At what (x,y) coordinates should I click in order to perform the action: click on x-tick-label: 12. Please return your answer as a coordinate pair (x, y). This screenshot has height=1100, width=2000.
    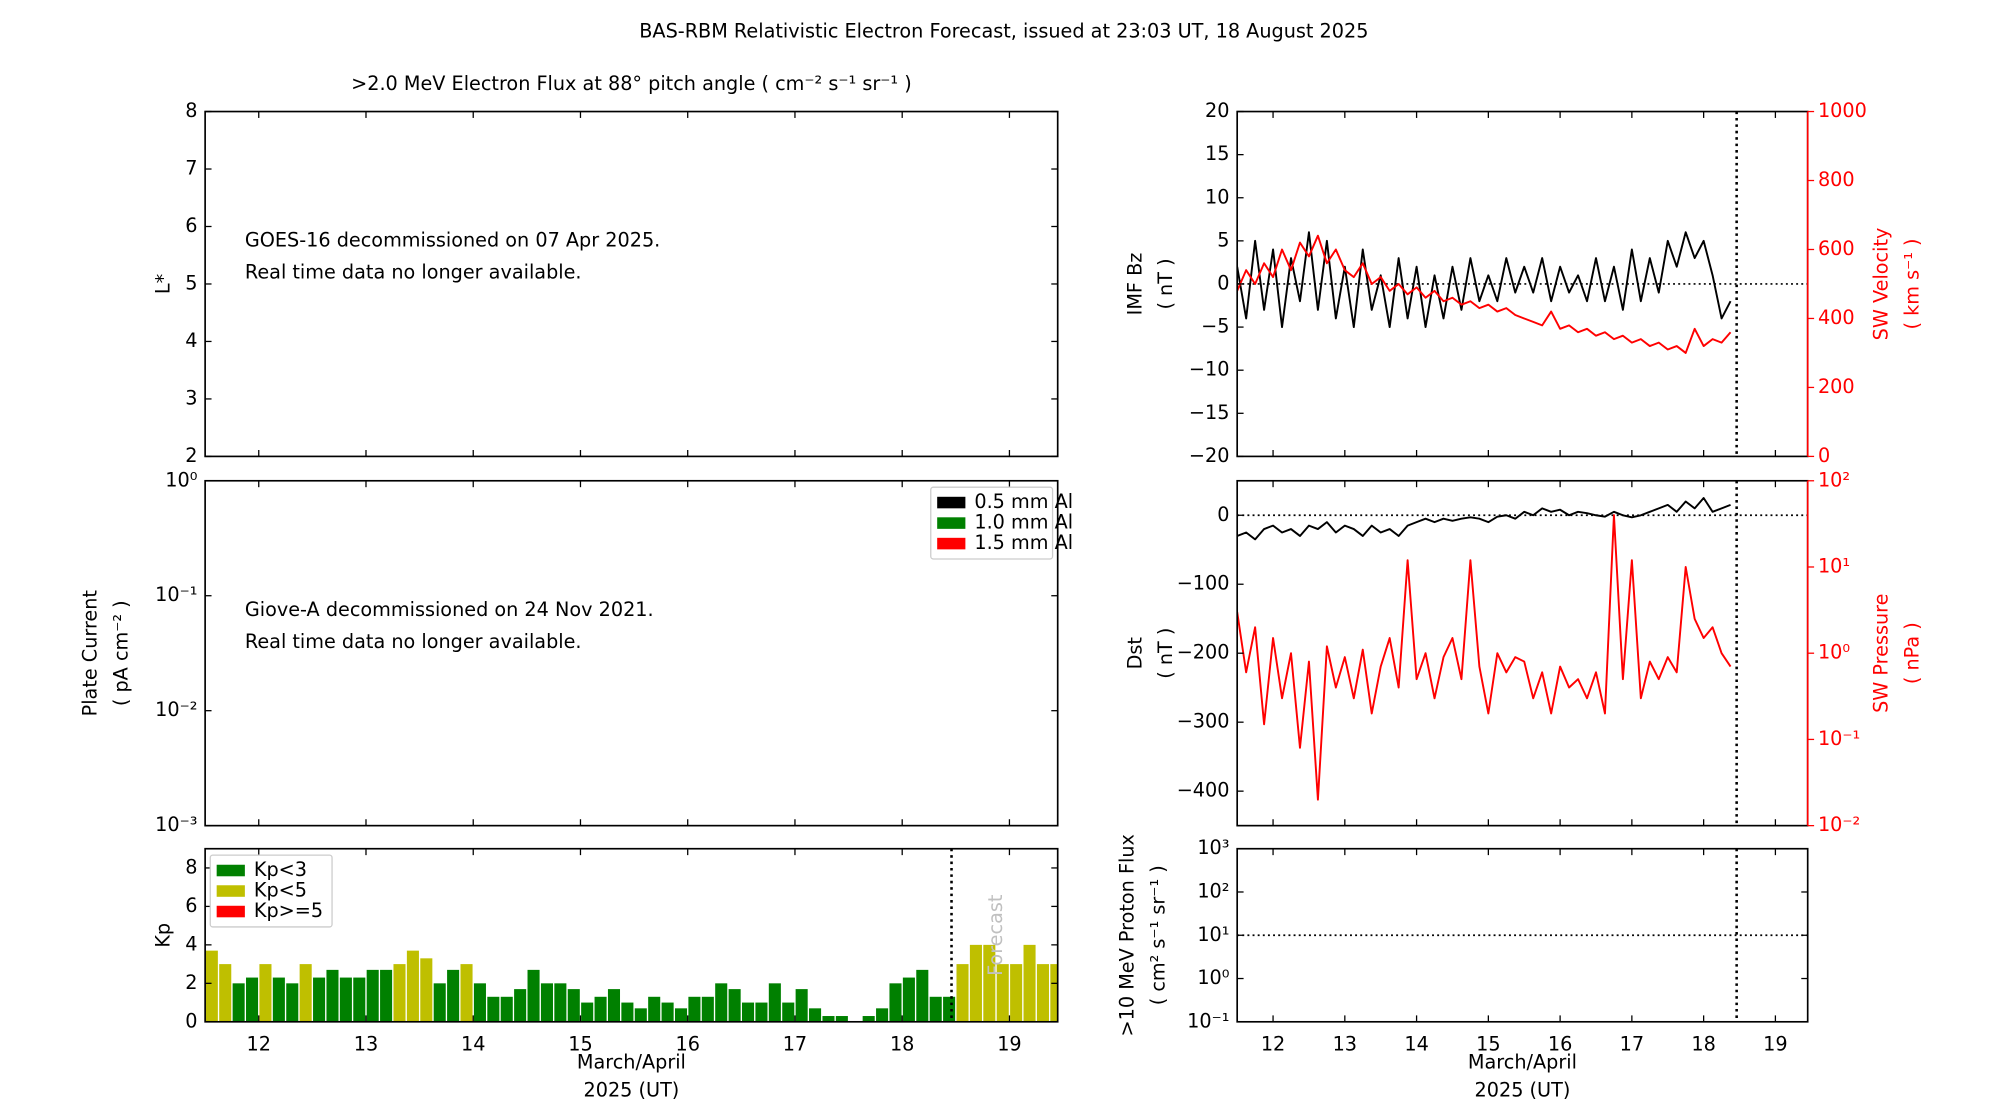
    Looking at the image, I should click on (1273, 1043).